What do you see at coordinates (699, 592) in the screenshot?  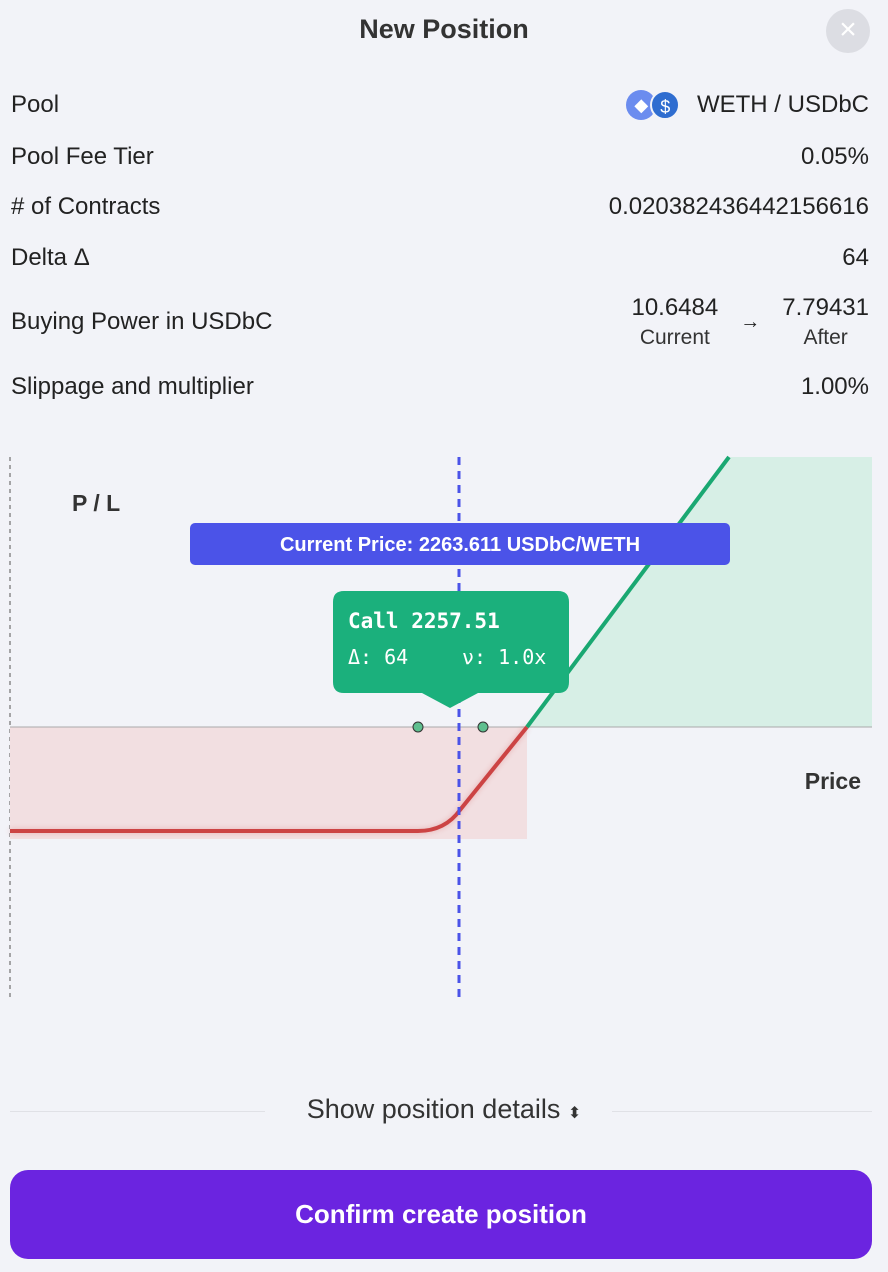 I see `profit-area` at bounding box center [699, 592].